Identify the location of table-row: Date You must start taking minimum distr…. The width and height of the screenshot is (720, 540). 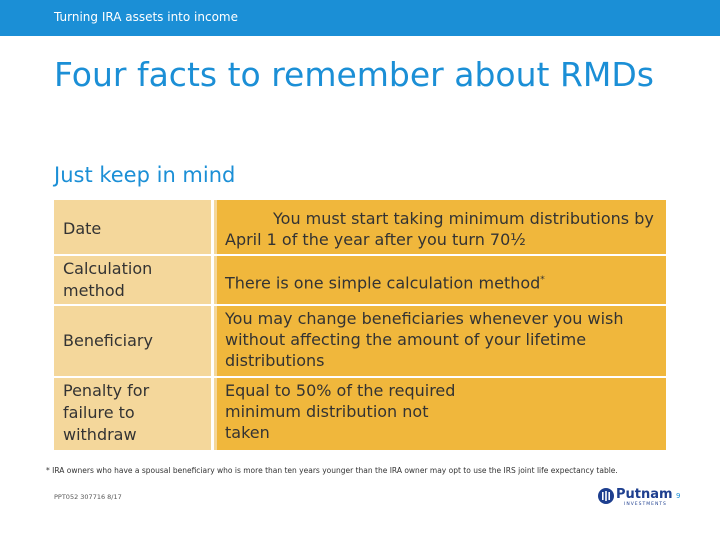
(360, 227).